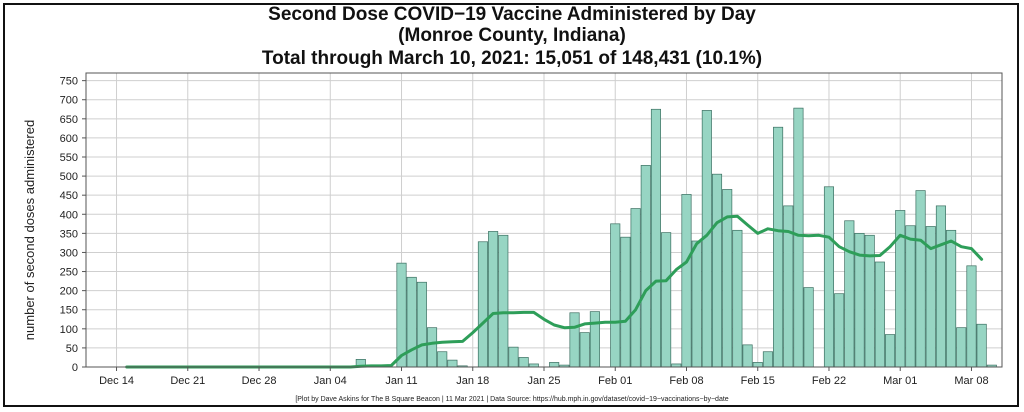  I want to click on x-tick-label: Mar 08, so click(971, 381).